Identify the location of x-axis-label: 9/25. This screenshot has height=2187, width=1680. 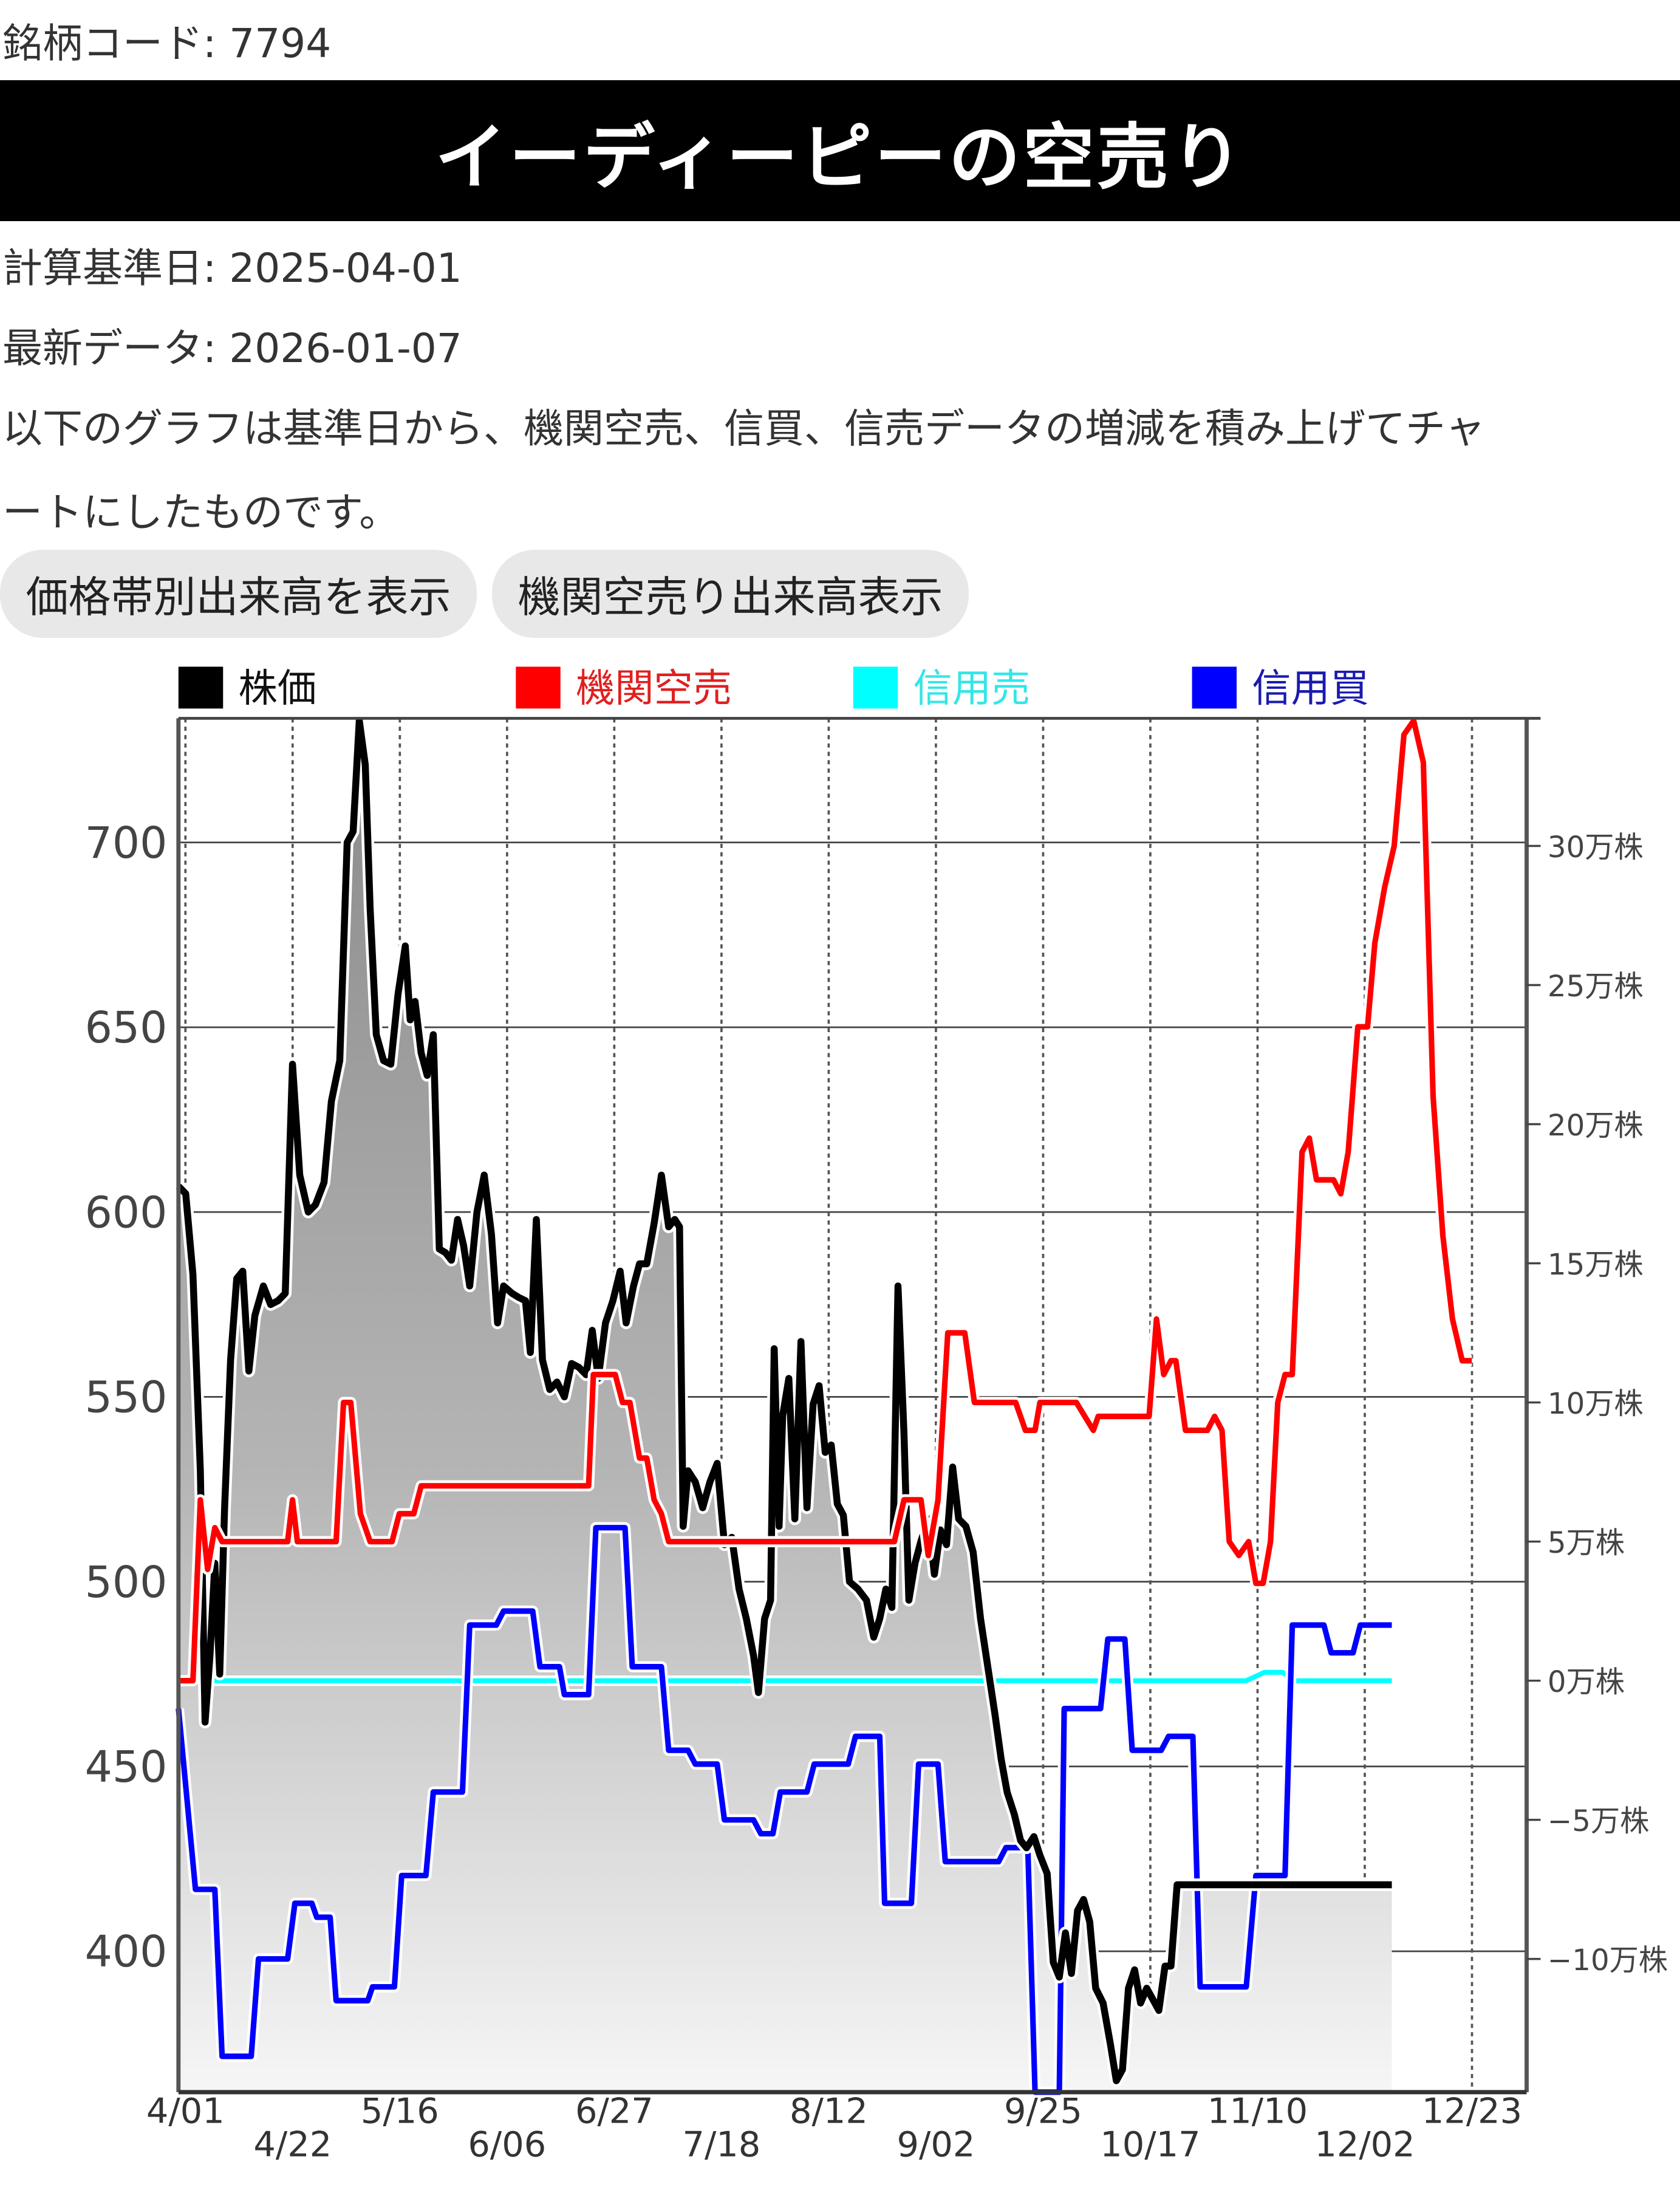
(1043, 2111).